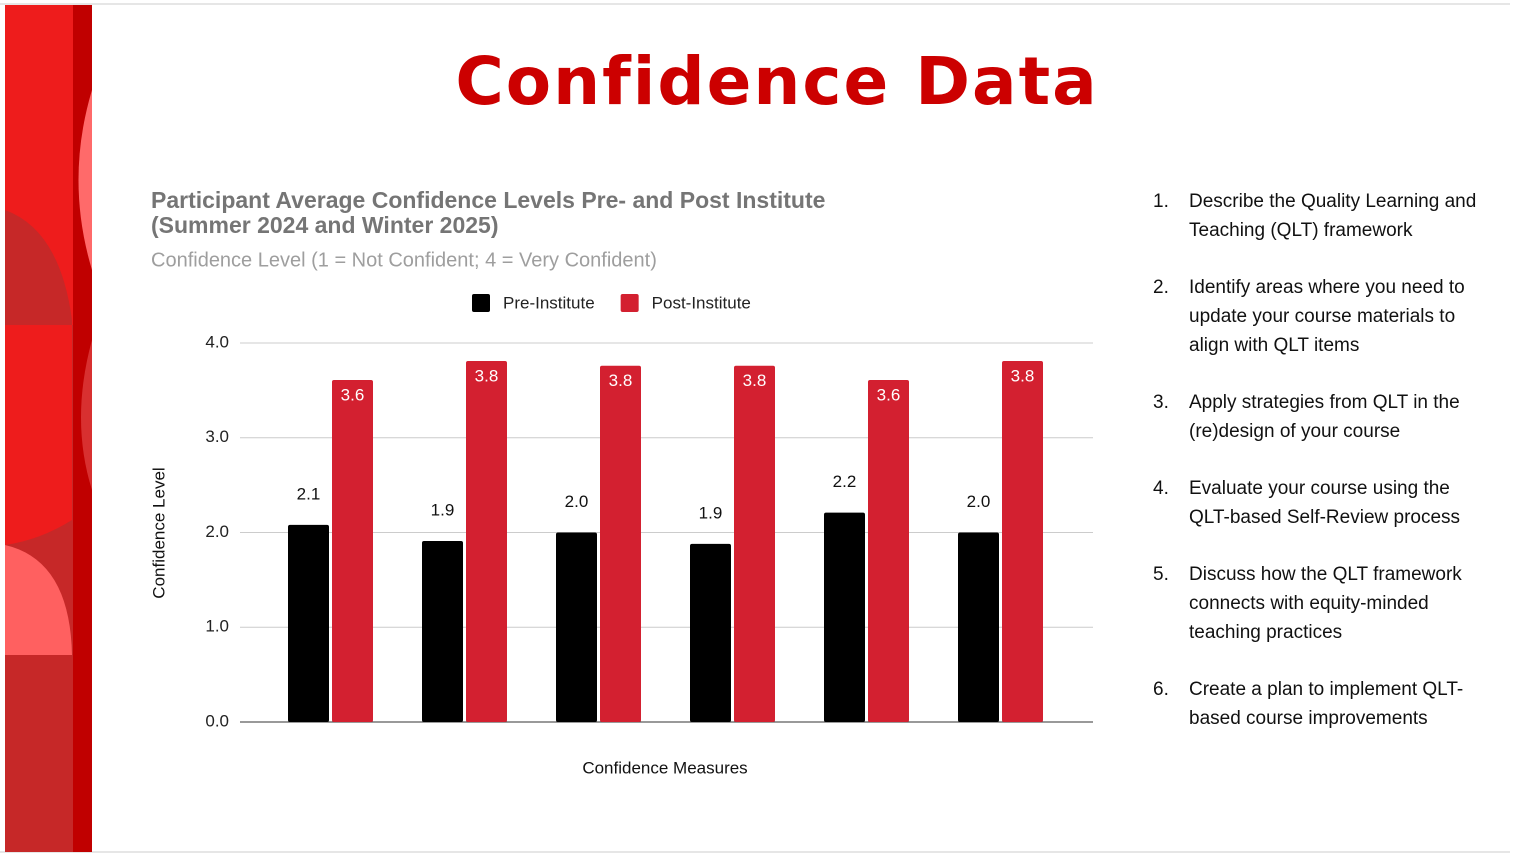 This screenshot has height=858, width=1528. I want to click on decoration, so click(48, 428).